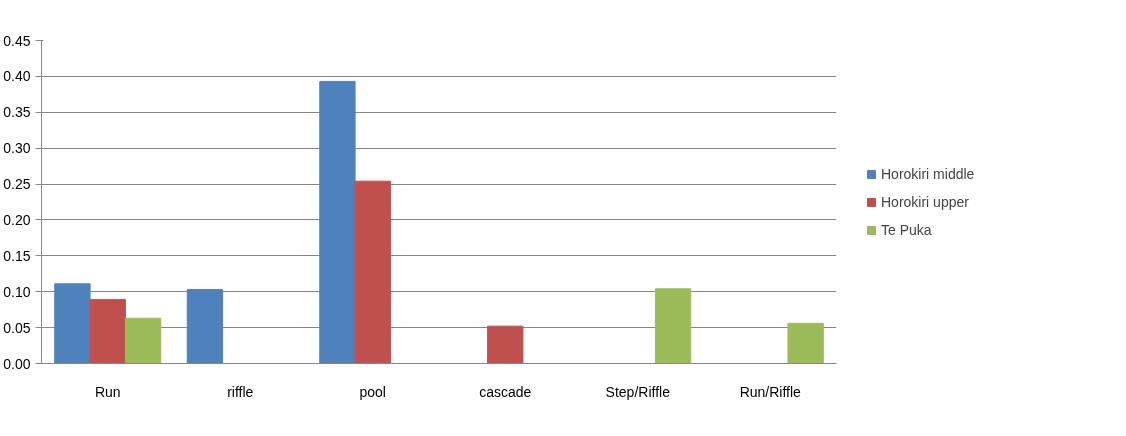 The width and height of the screenshot is (1126, 436). I want to click on x-tick-label: pool, so click(372, 391).